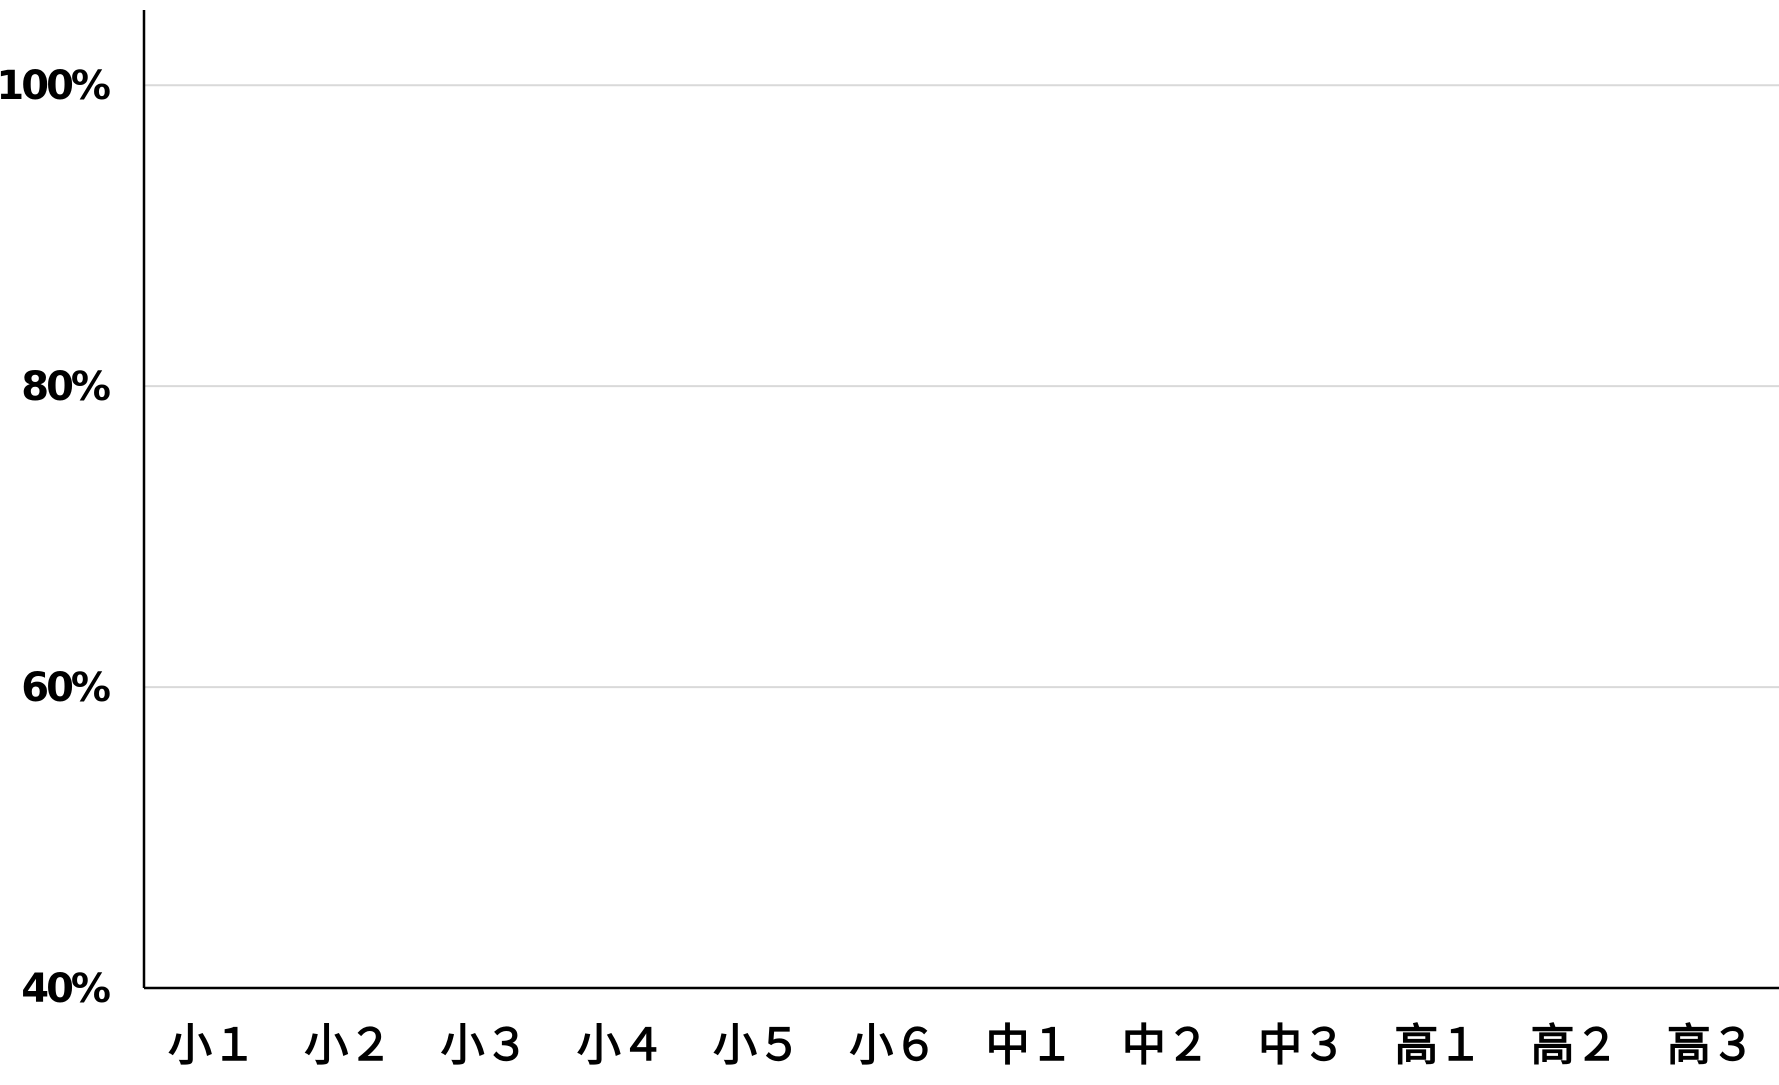  Describe the element at coordinates (65, 387) in the screenshot. I see `y-tick-label-80: 80%` at that location.